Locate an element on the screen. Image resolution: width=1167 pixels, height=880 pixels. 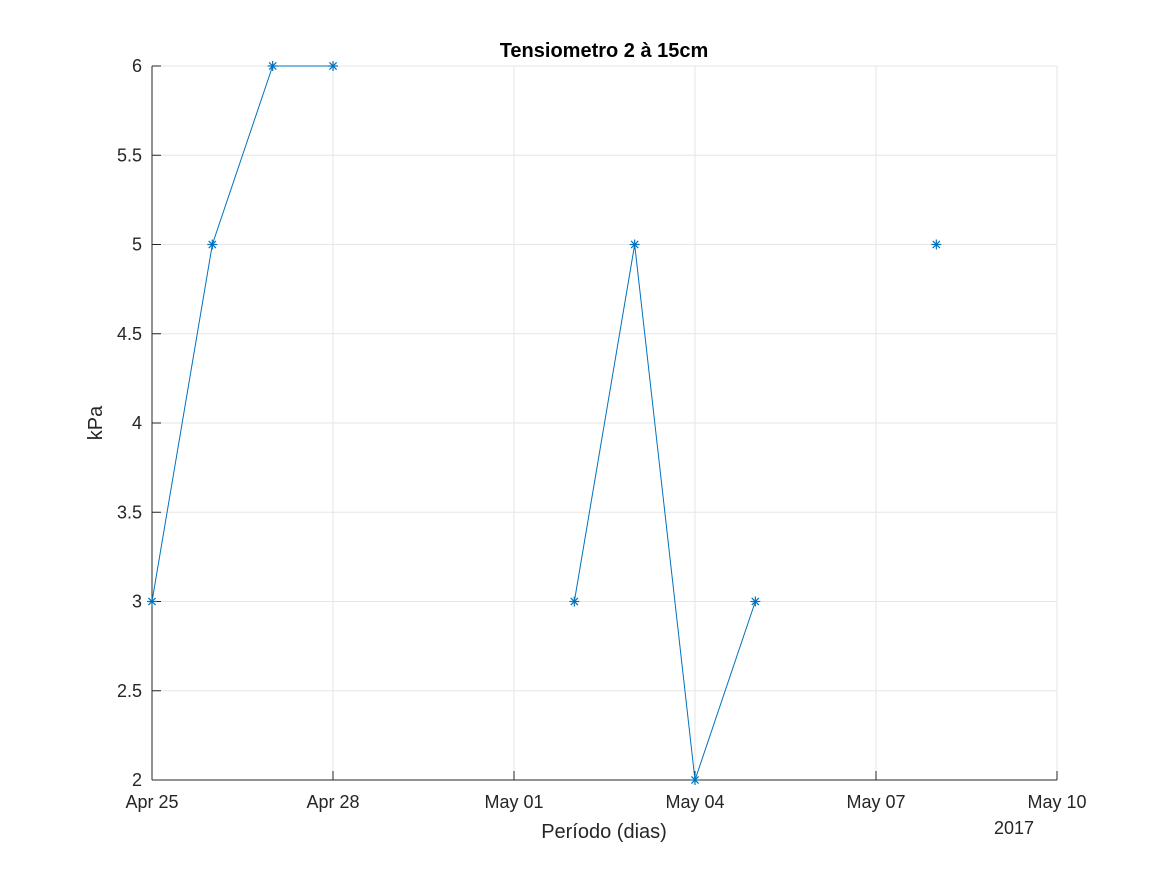
y-tick-label: 4 is located at coordinates (137, 423).